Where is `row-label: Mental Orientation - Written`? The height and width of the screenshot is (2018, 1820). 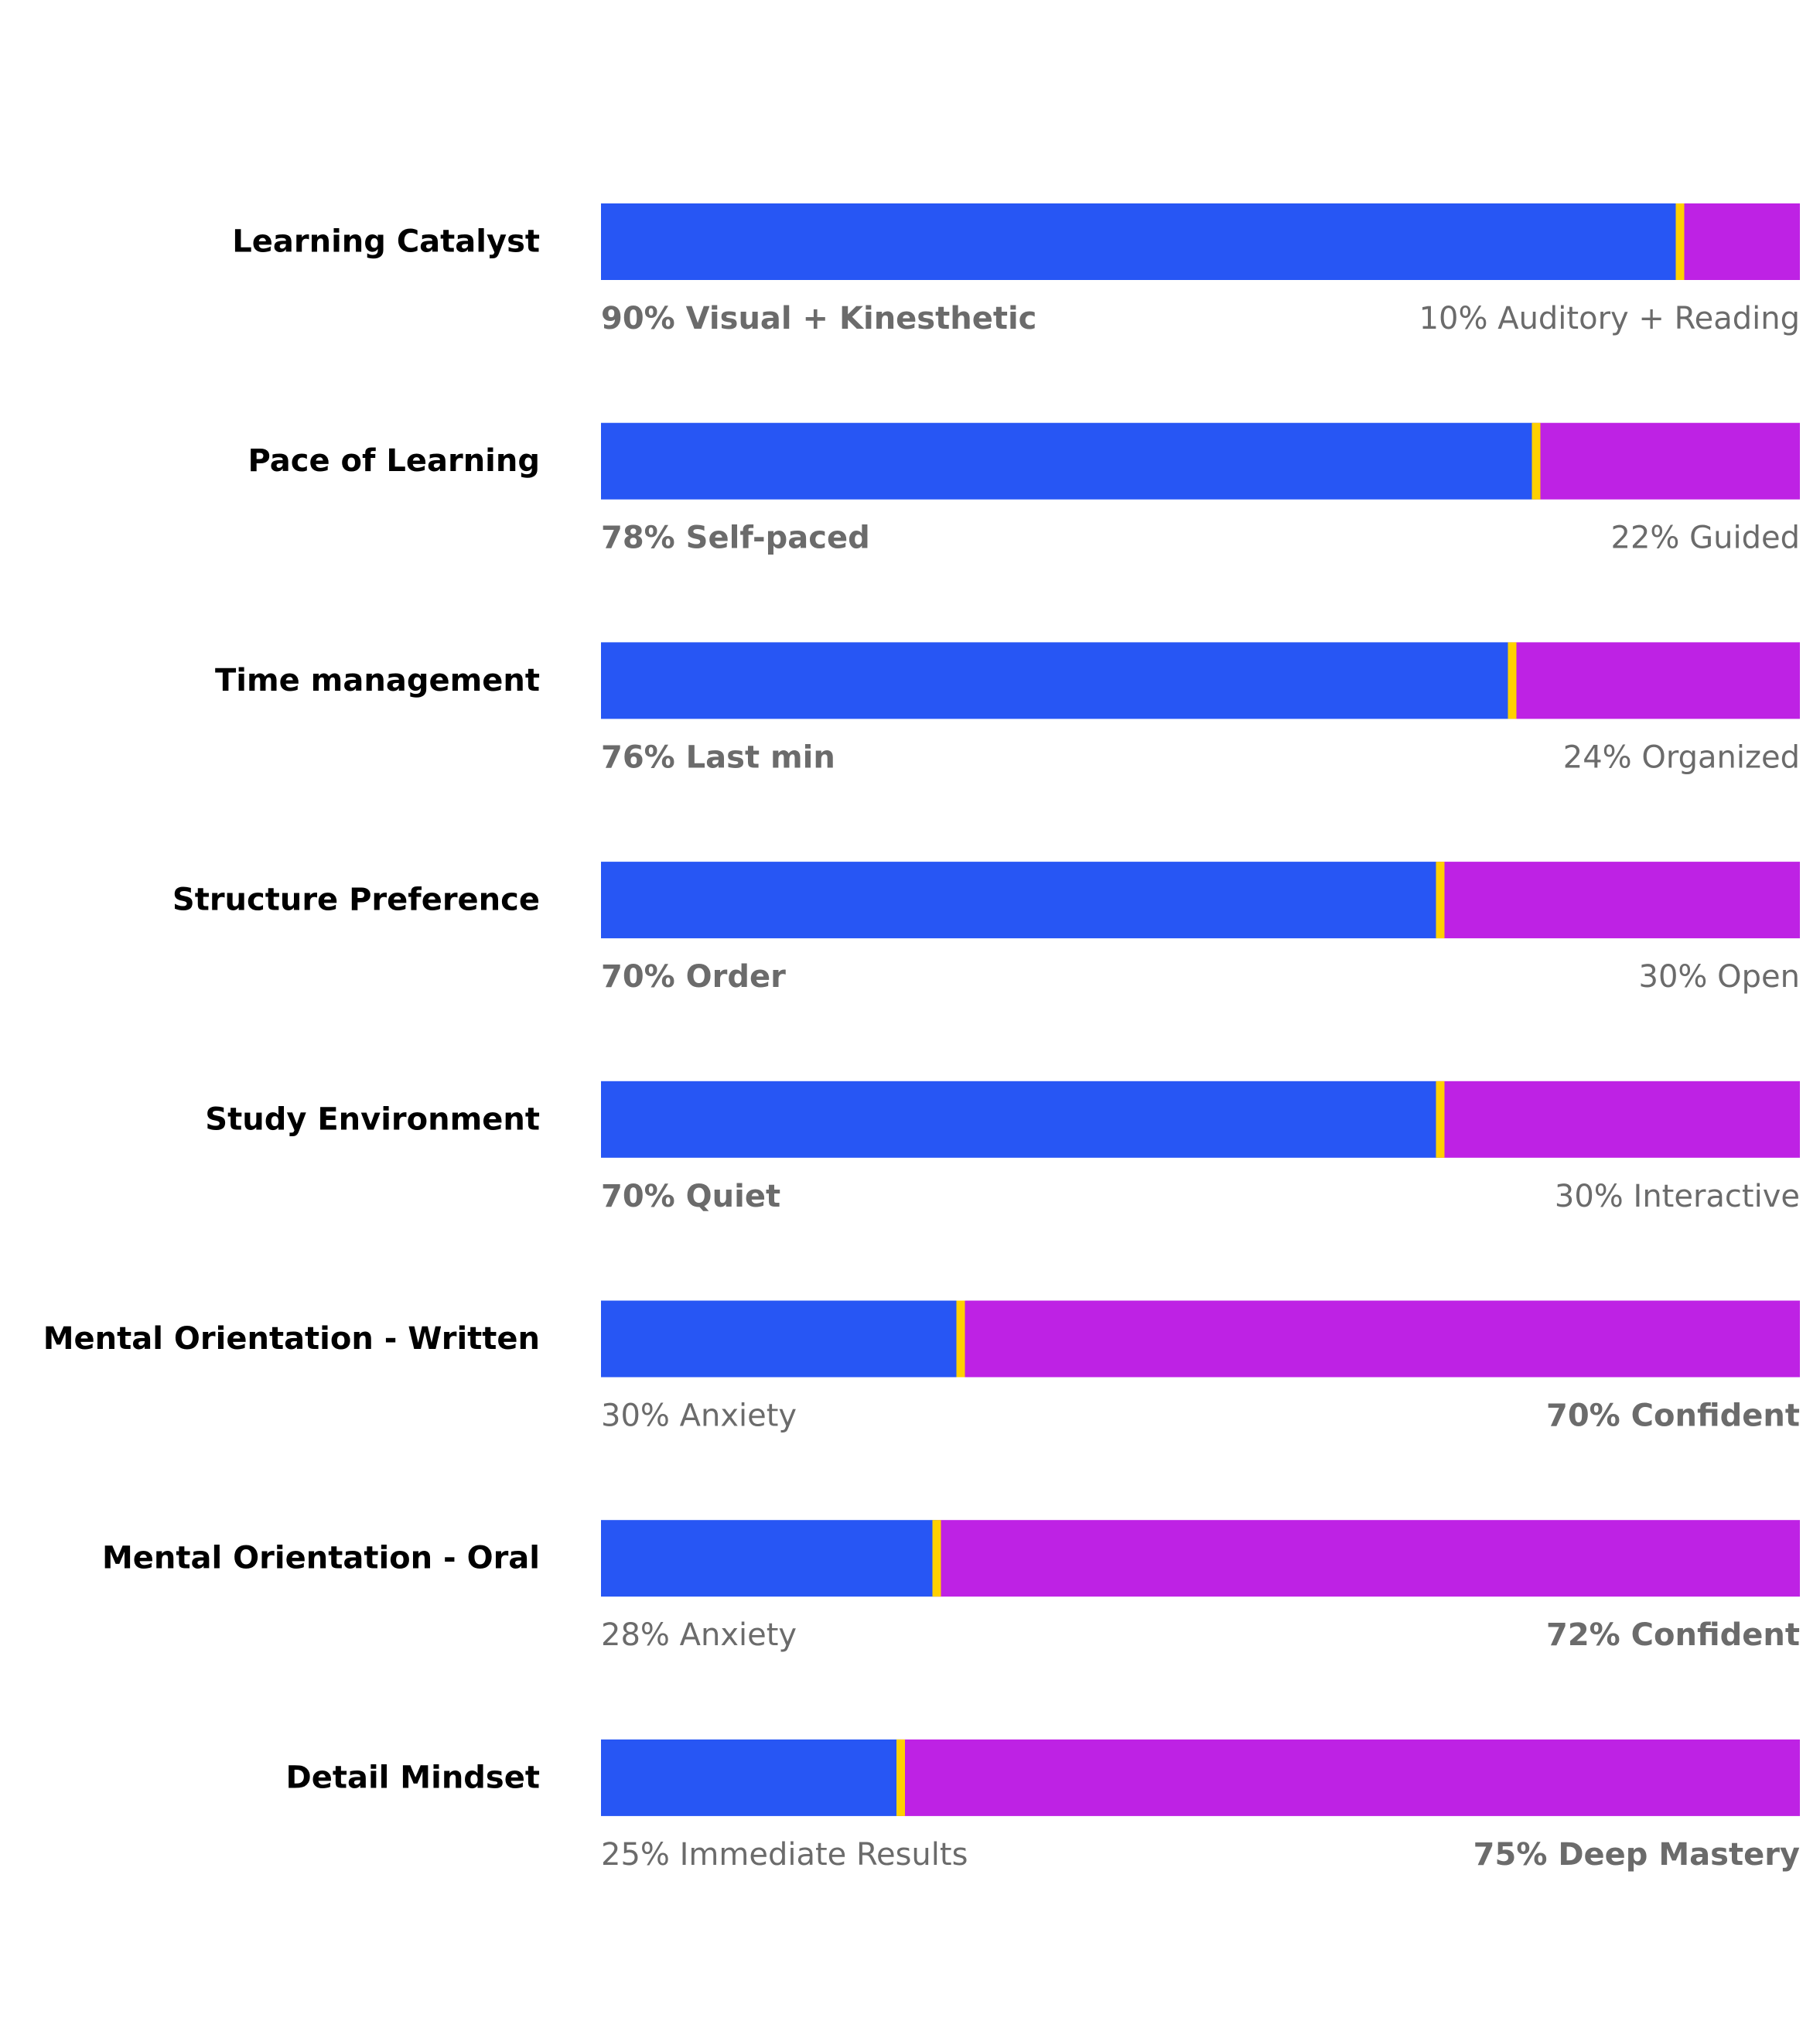 row-label: Mental Orientation - Written is located at coordinates (292, 1339).